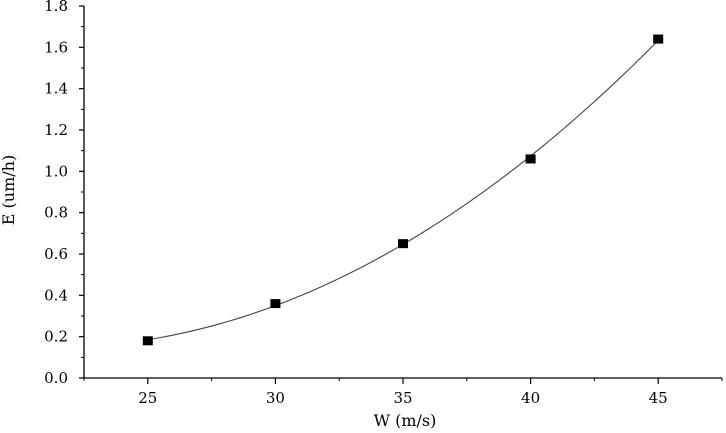 The width and height of the screenshot is (726, 433). Describe the element at coordinates (9, 190) in the screenshot. I see `y-axis-label: E (um/h)` at that location.